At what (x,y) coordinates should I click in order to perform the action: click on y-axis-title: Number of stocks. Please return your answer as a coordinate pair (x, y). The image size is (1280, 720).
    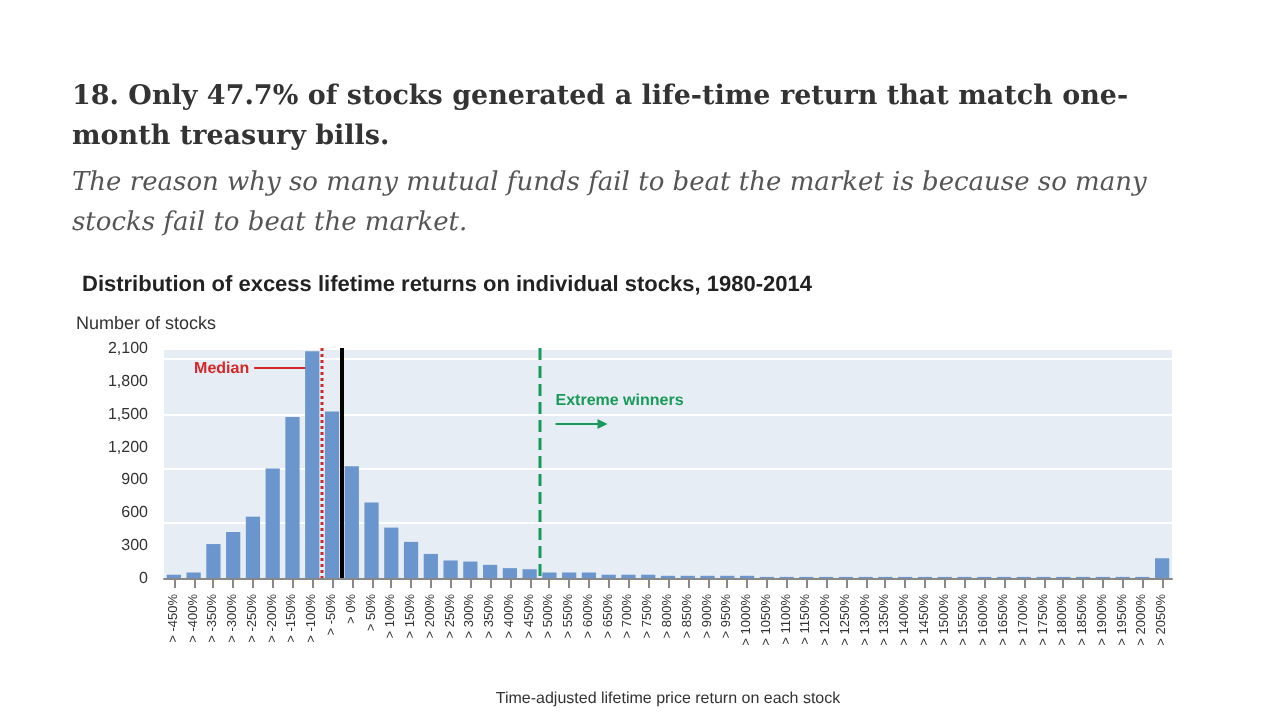
    Looking at the image, I should click on (147, 323).